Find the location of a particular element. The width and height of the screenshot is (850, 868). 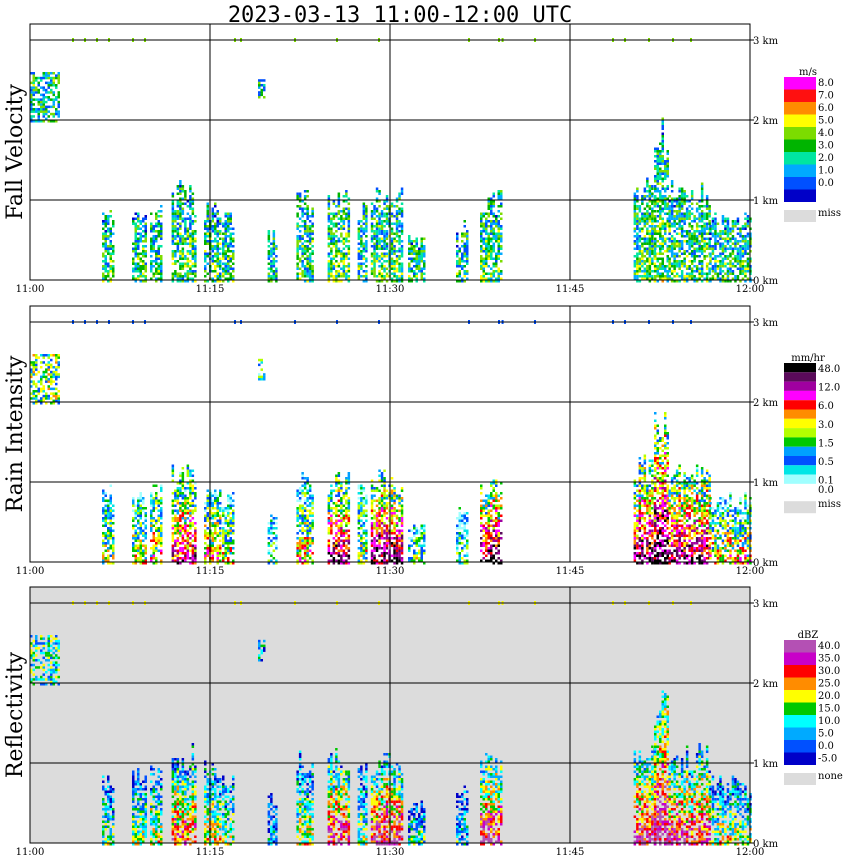

colorbar-label: 5.0 is located at coordinates (826, 121).